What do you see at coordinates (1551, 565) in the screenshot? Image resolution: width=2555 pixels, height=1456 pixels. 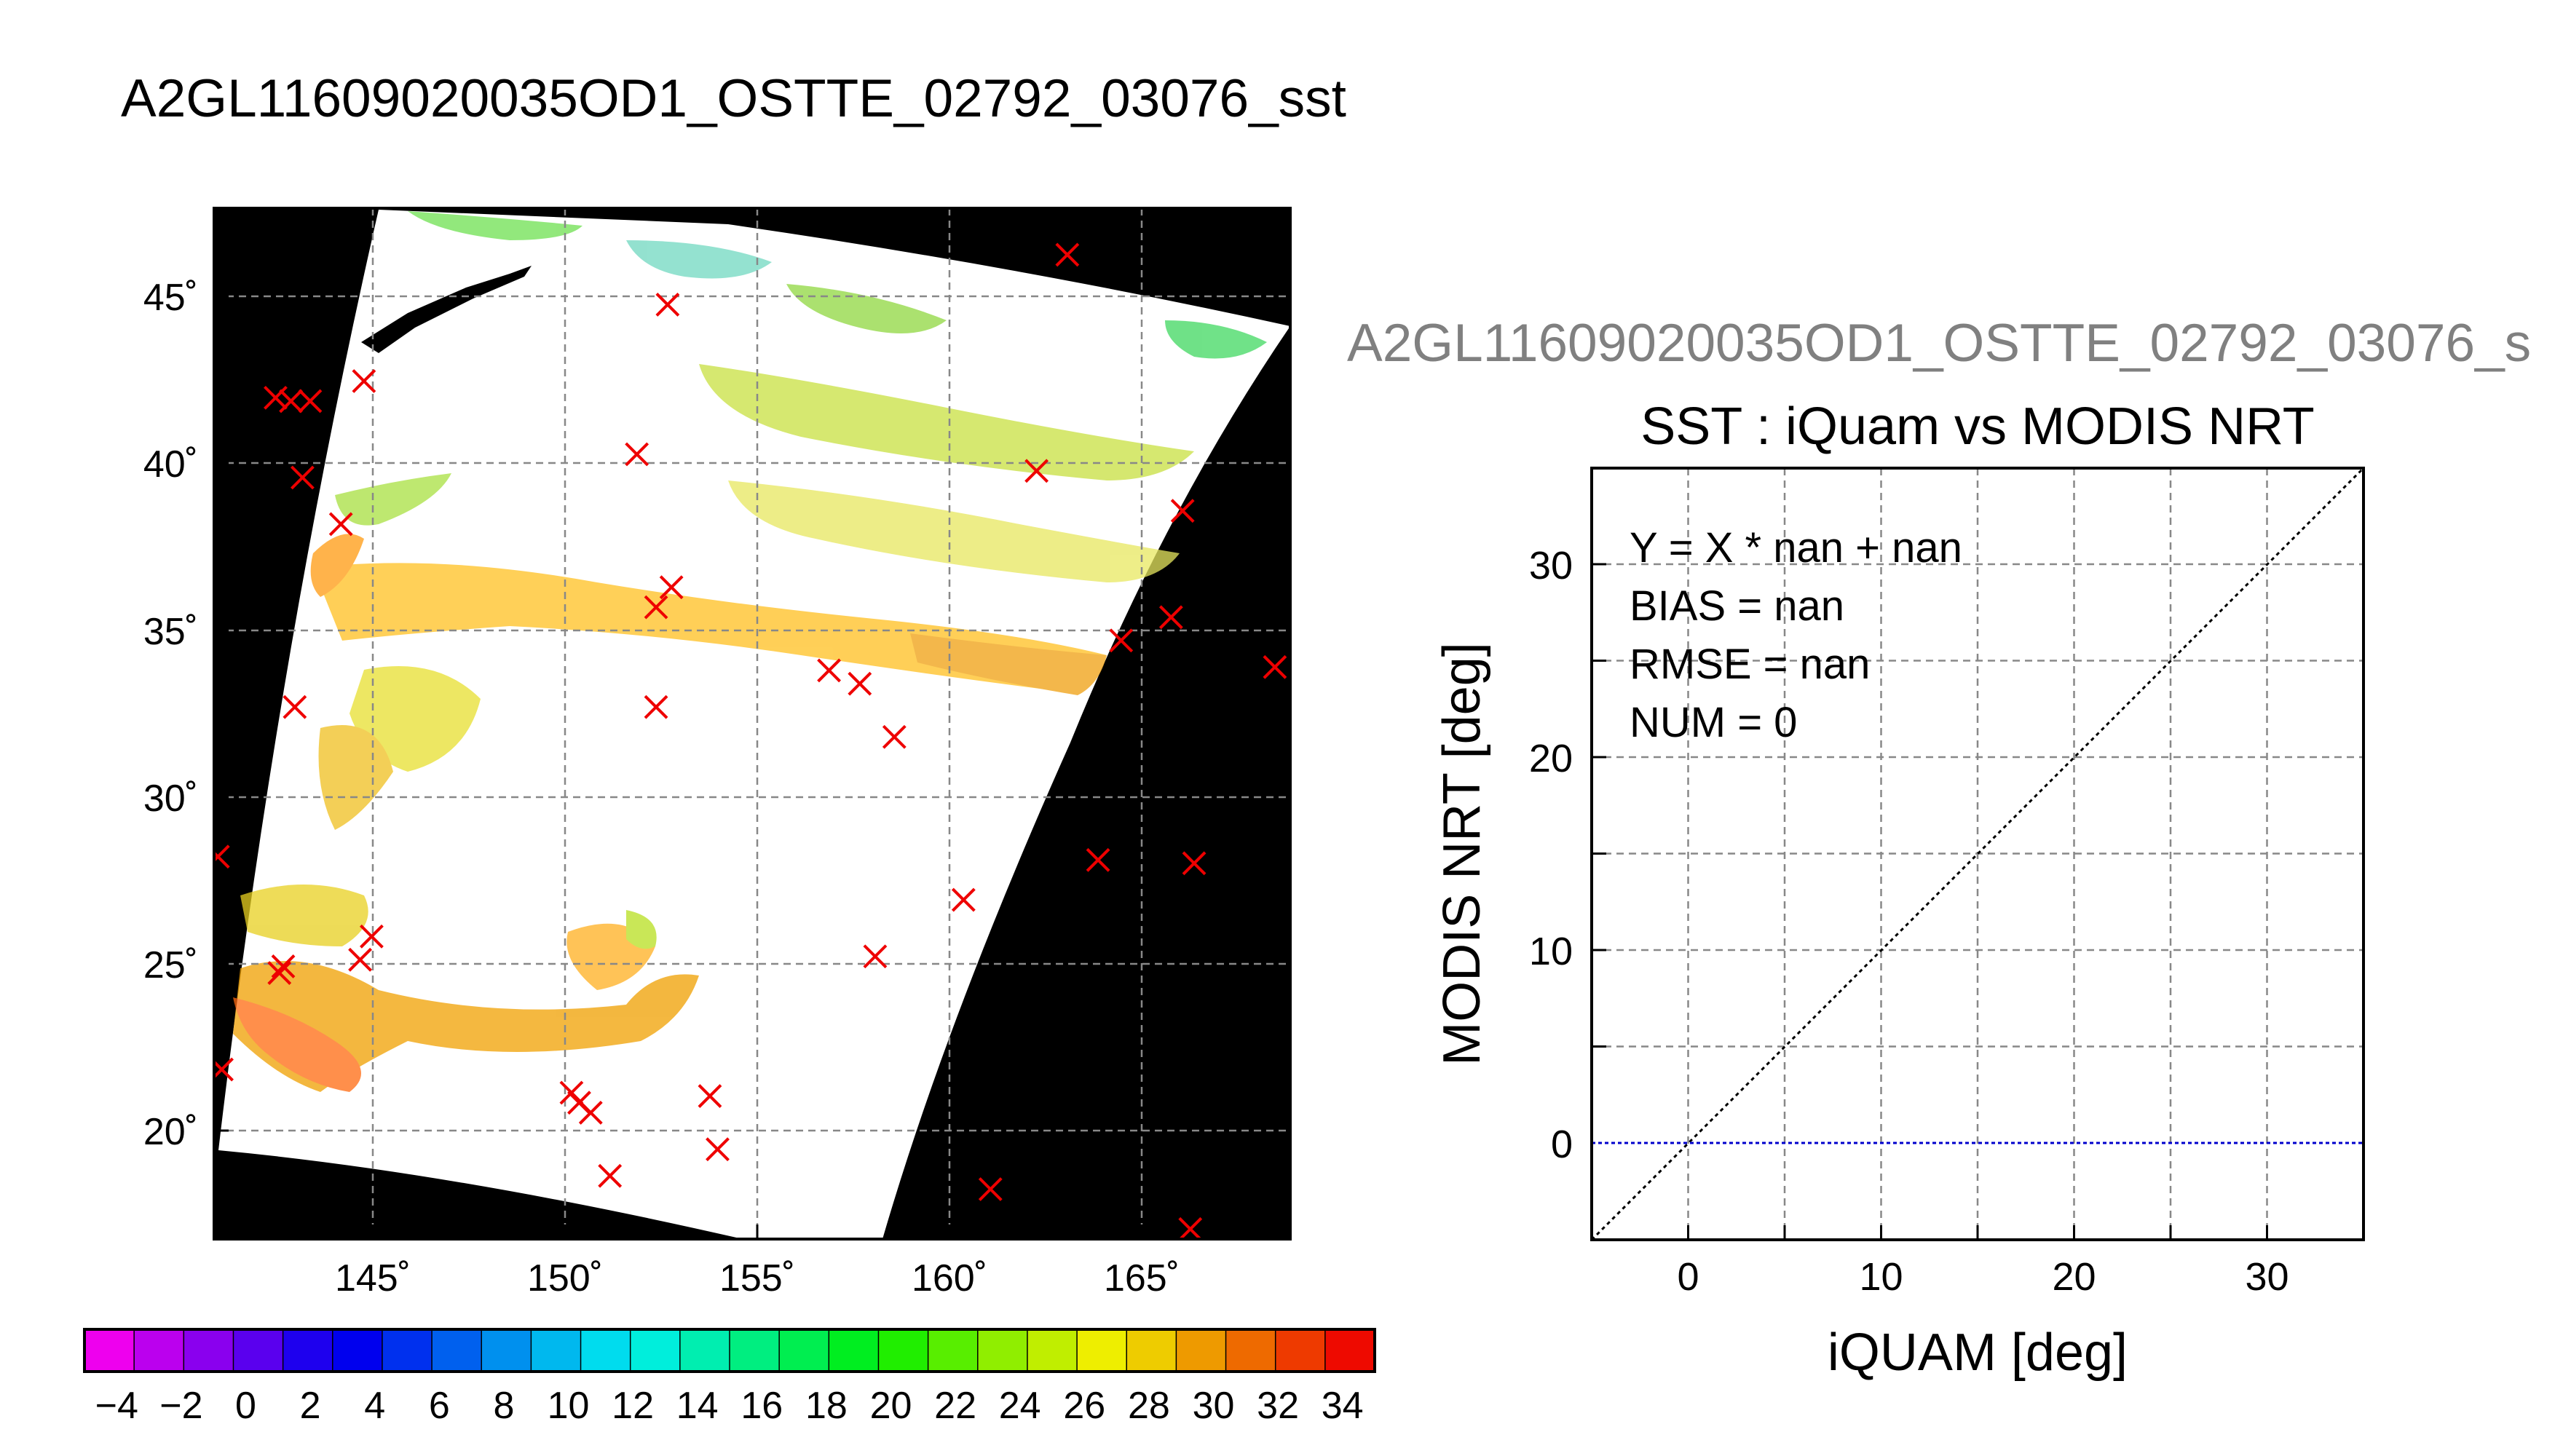 I see `y-tick-30: 30` at bounding box center [1551, 565].